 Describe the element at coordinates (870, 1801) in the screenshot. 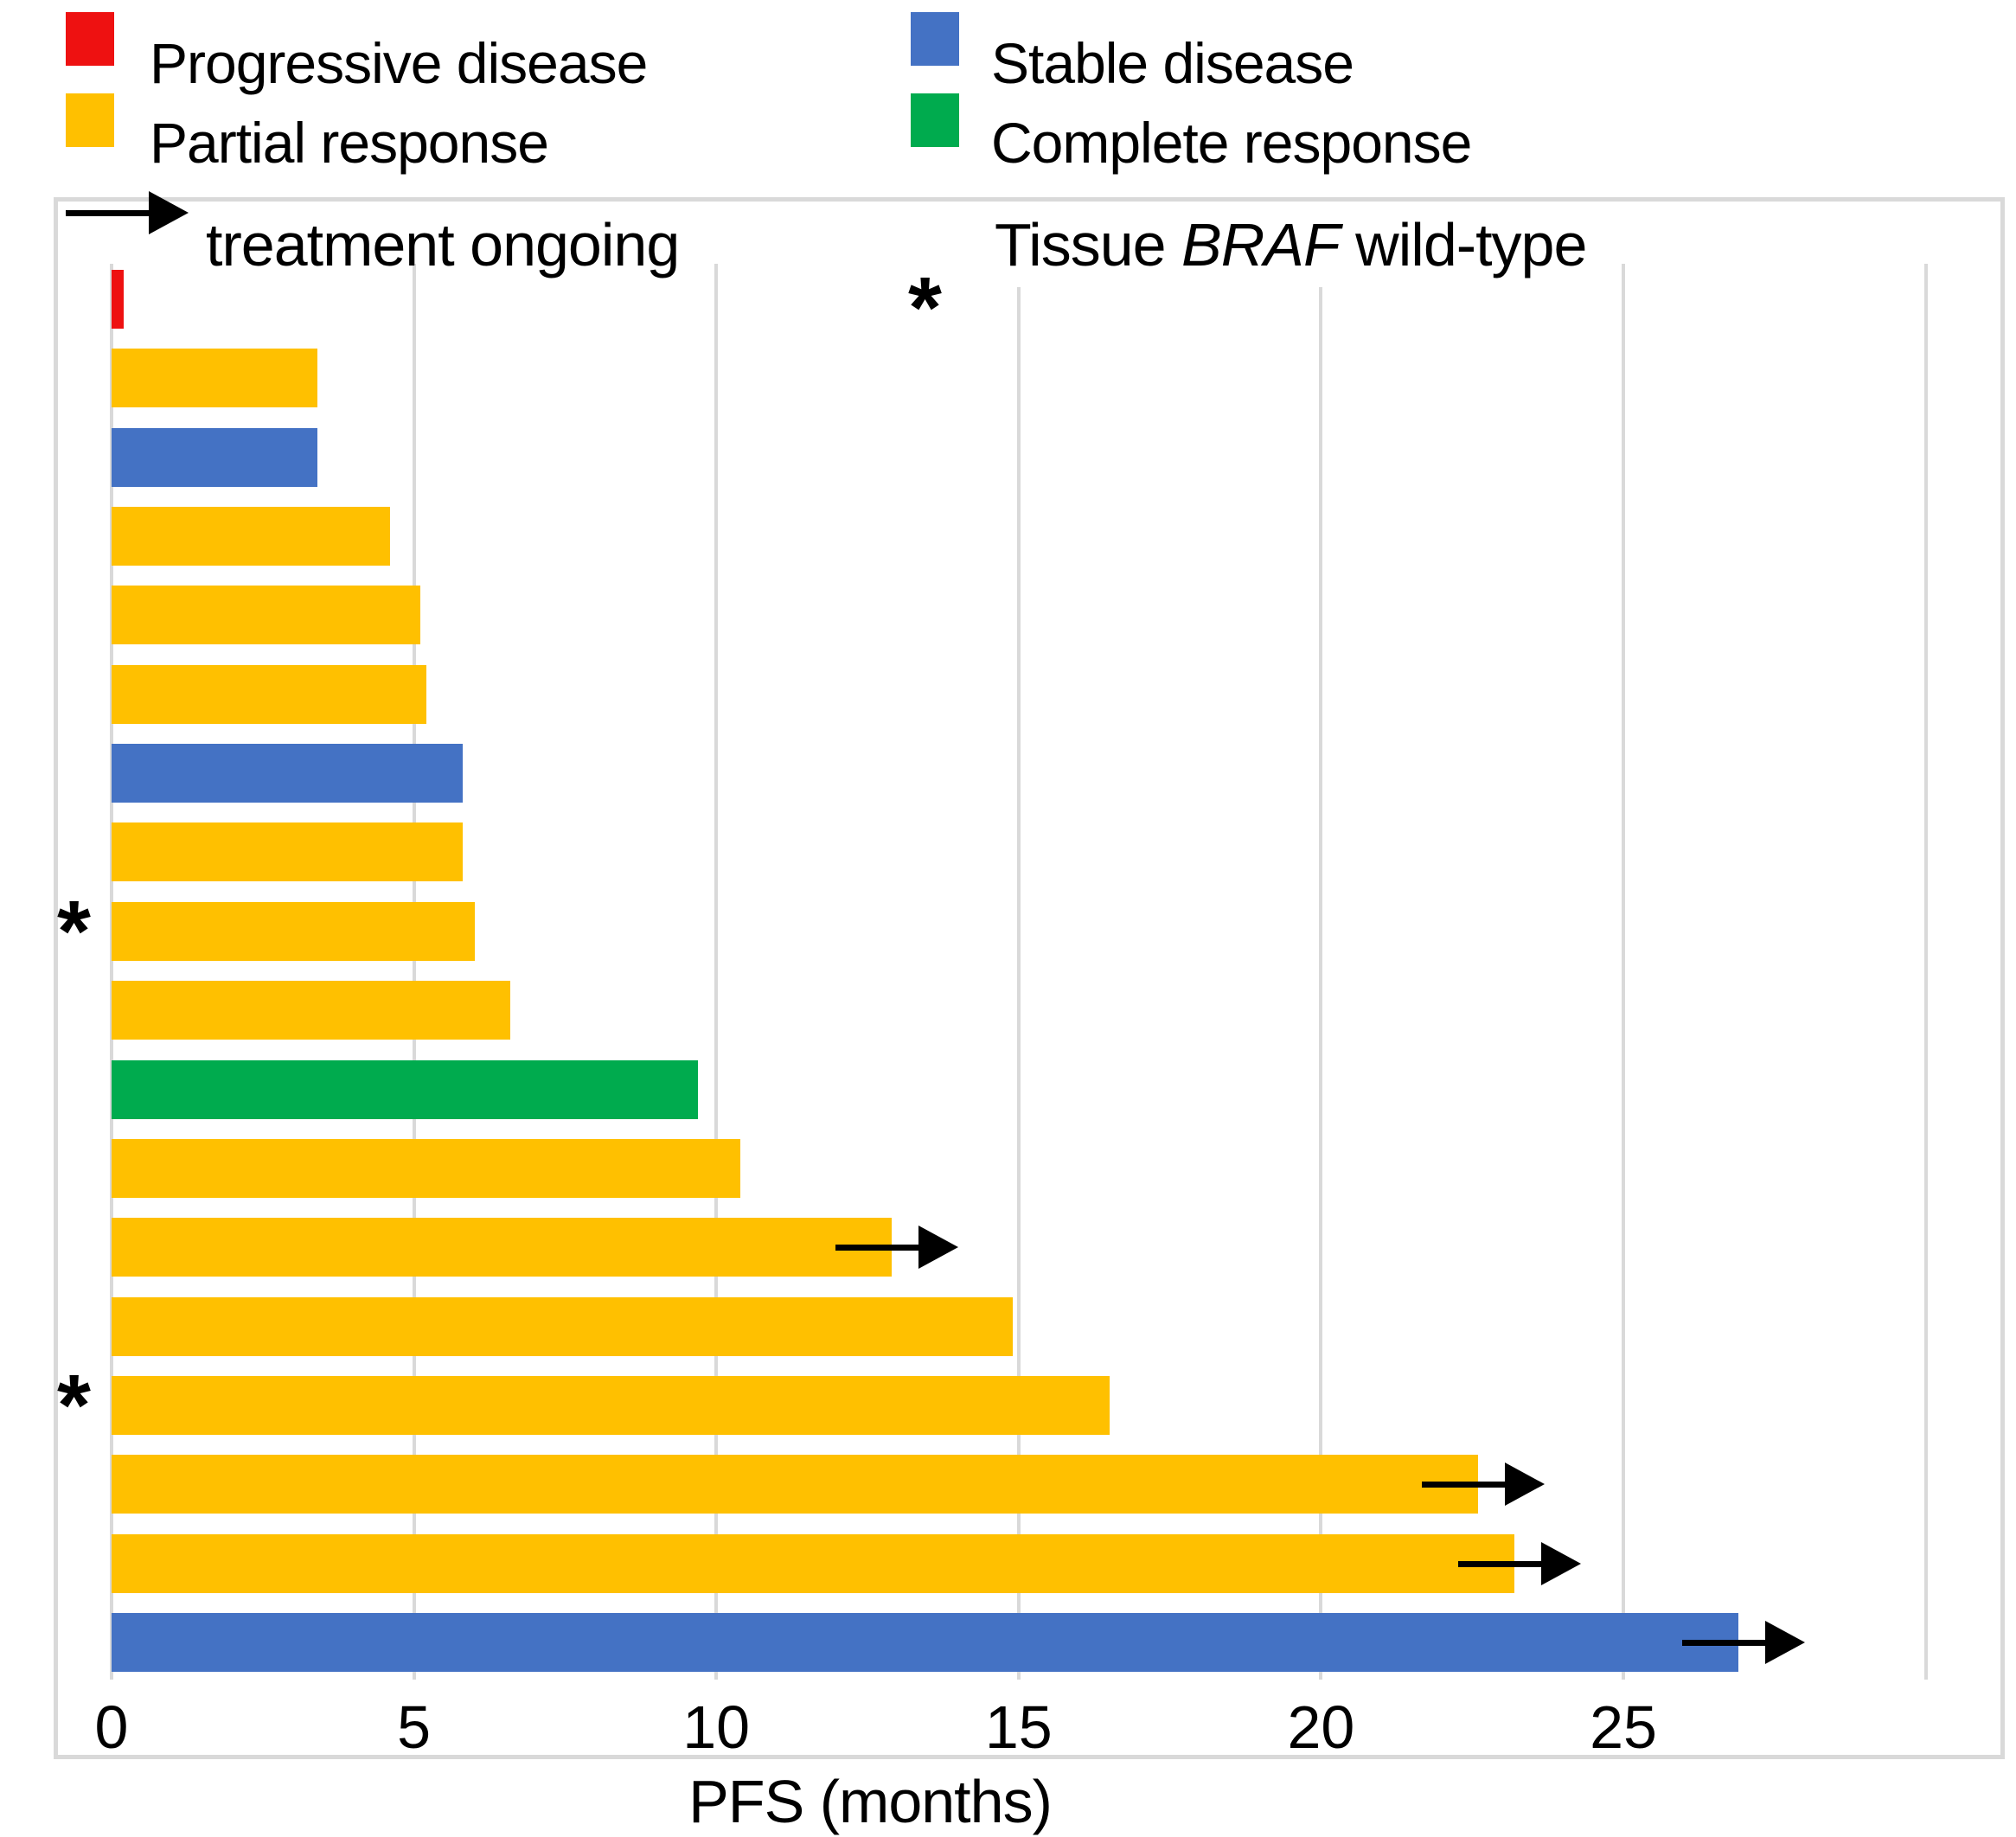

I see `x-axis-title: PFS (months)` at that location.